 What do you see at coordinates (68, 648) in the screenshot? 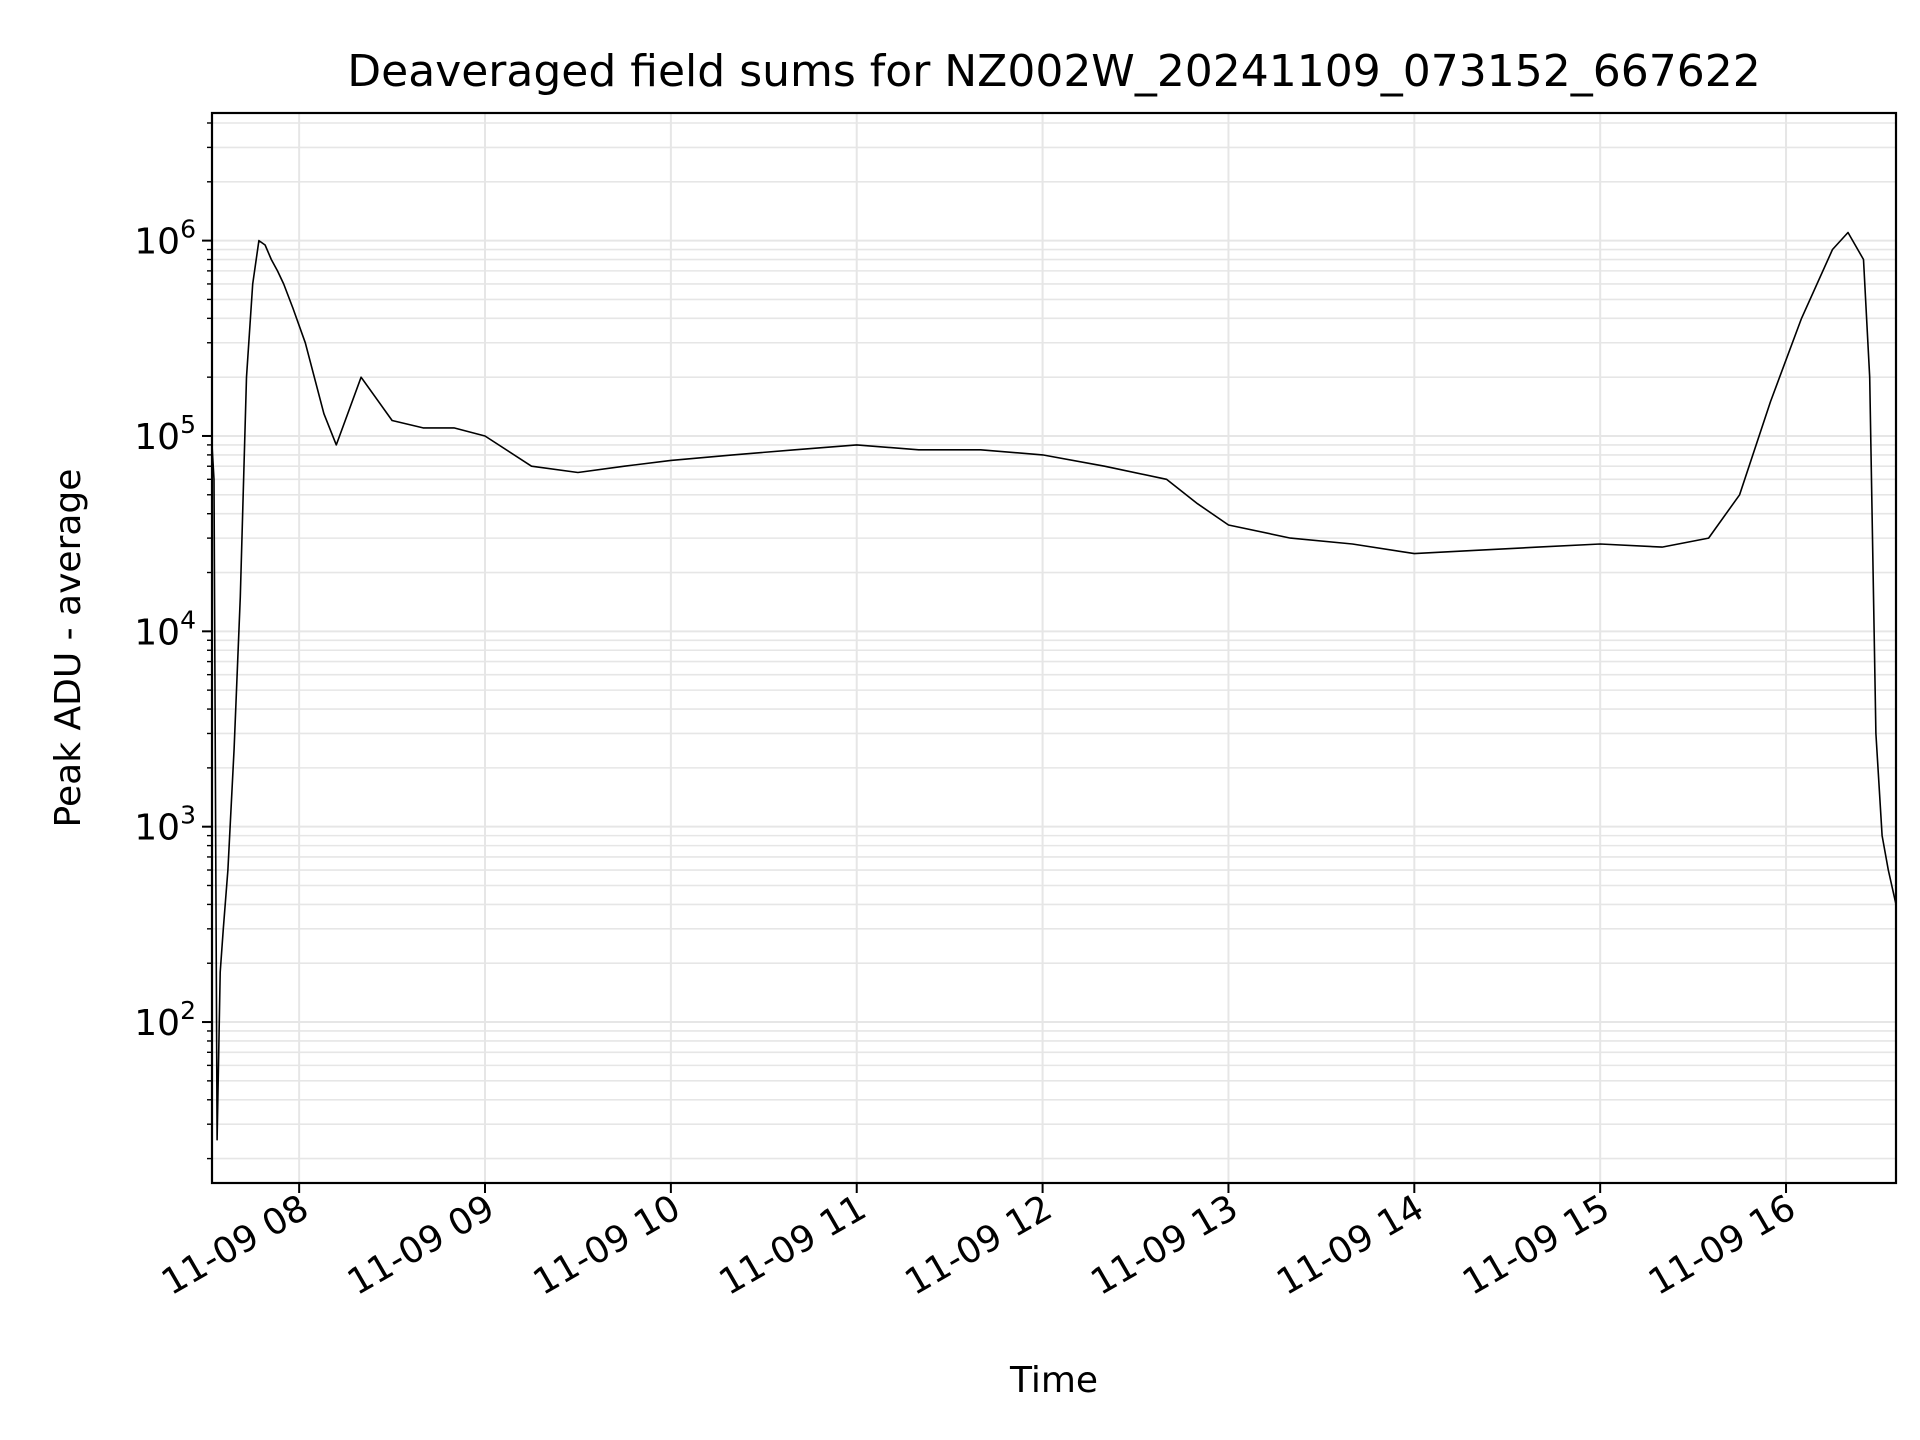
I see `y-axis-label: Peak ADU - average` at bounding box center [68, 648].